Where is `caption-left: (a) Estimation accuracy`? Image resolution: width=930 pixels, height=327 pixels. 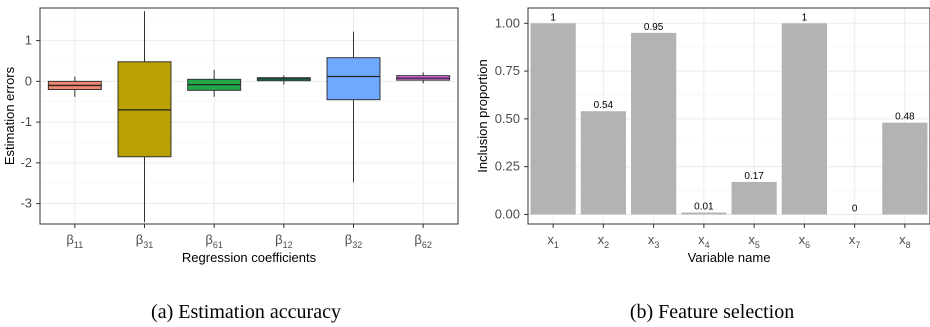
caption-left: (a) Estimation accuracy is located at coordinates (246, 312).